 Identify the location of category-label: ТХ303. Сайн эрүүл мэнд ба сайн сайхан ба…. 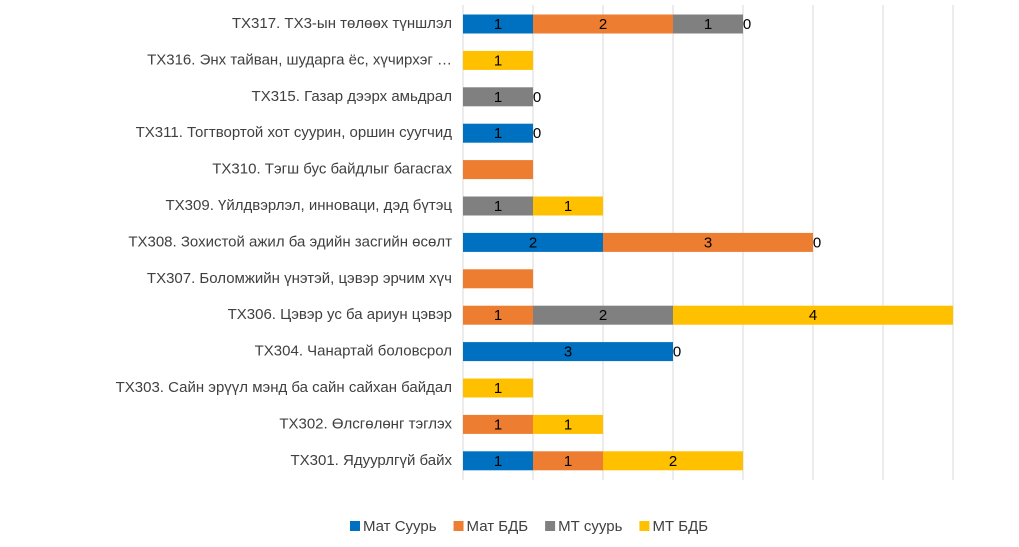
(284, 387).